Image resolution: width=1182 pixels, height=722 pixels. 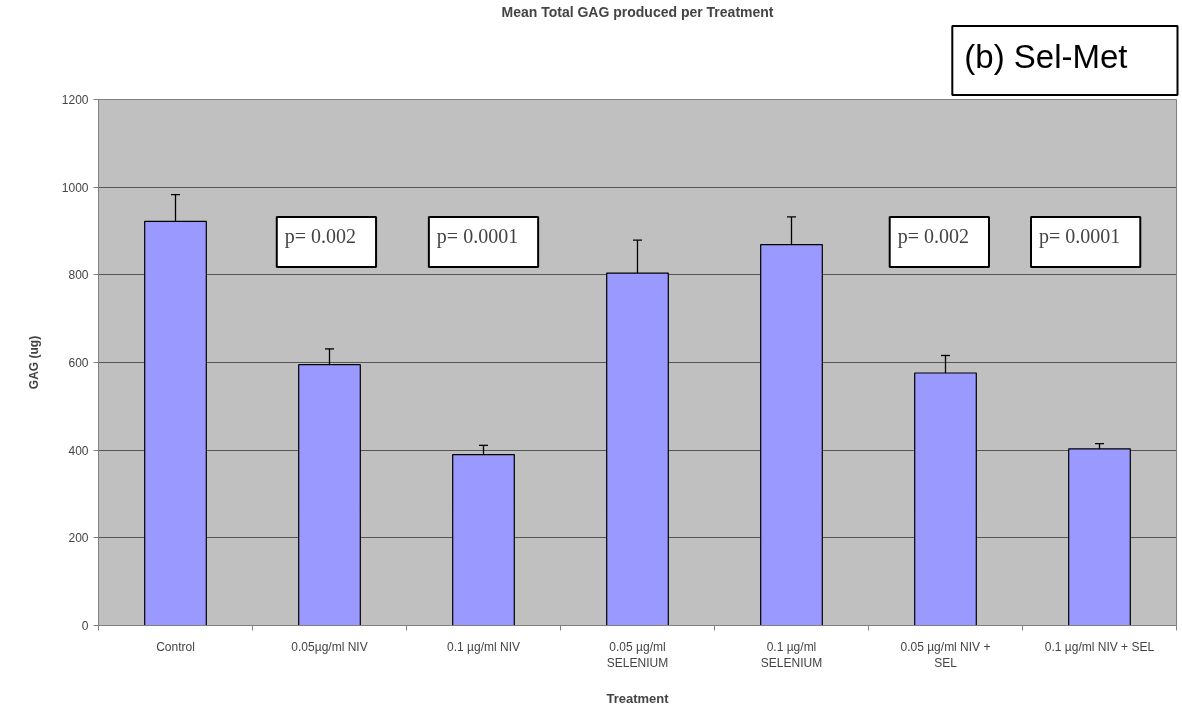 What do you see at coordinates (78, 363) in the screenshot?
I see `y-tick-label: 600` at bounding box center [78, 363].